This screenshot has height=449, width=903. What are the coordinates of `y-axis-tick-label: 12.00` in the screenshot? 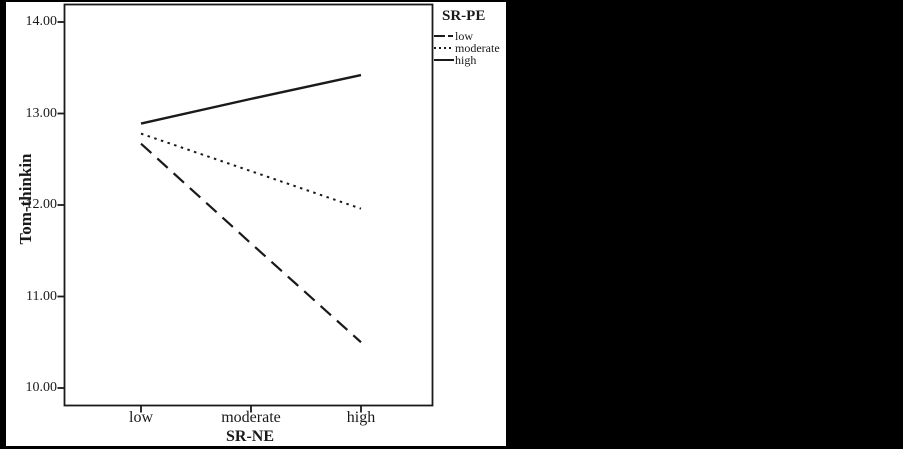 It's located at (41, 204).